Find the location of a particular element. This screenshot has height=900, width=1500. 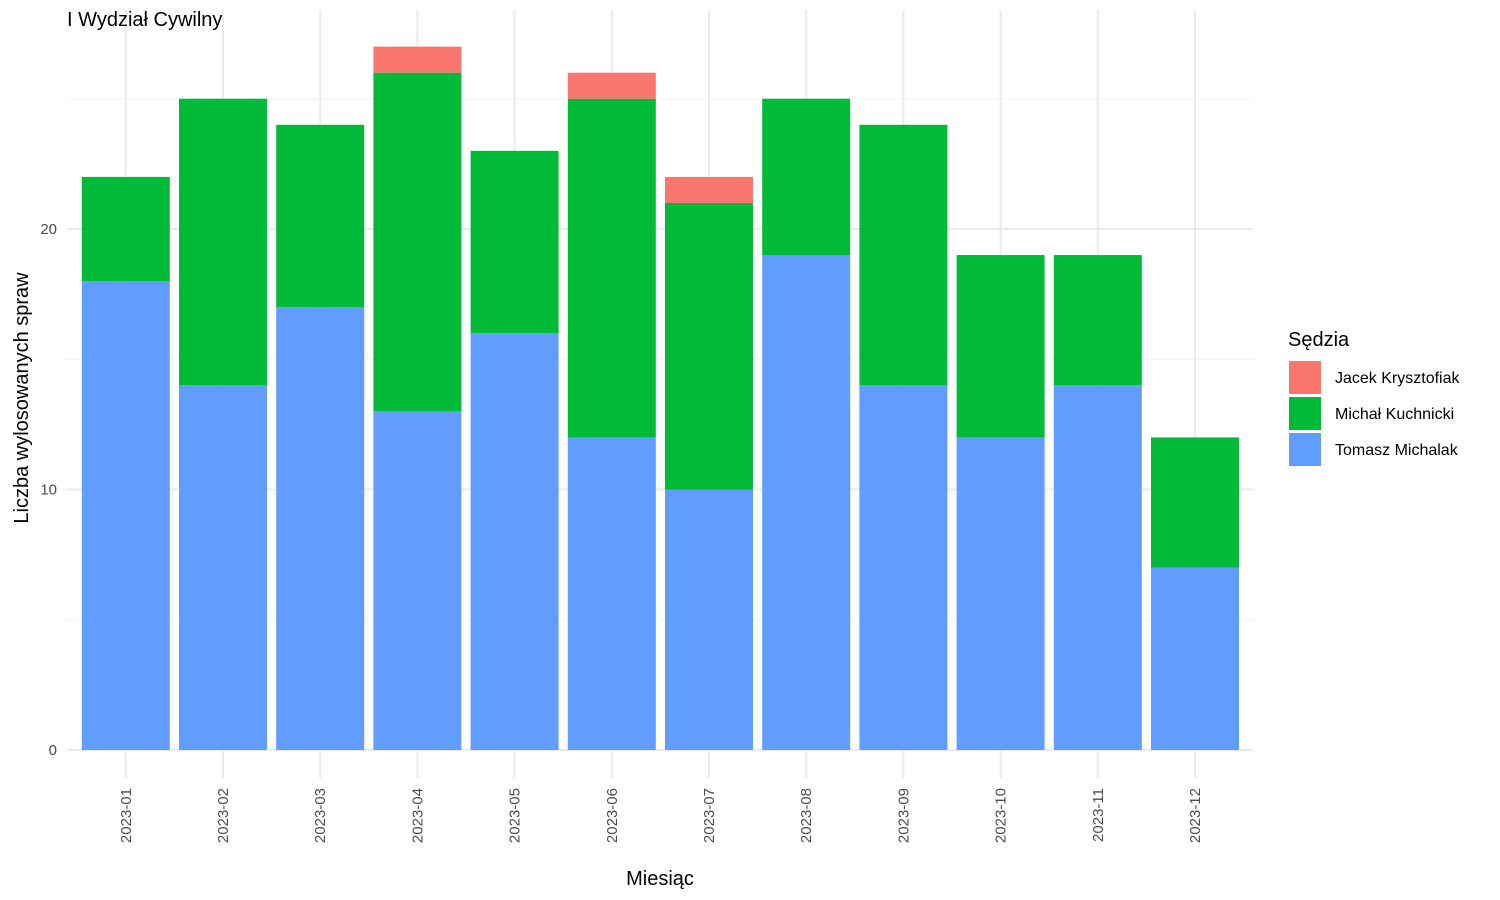

x-tick-label: 2023-10 is located at coordinates (1001, 815).